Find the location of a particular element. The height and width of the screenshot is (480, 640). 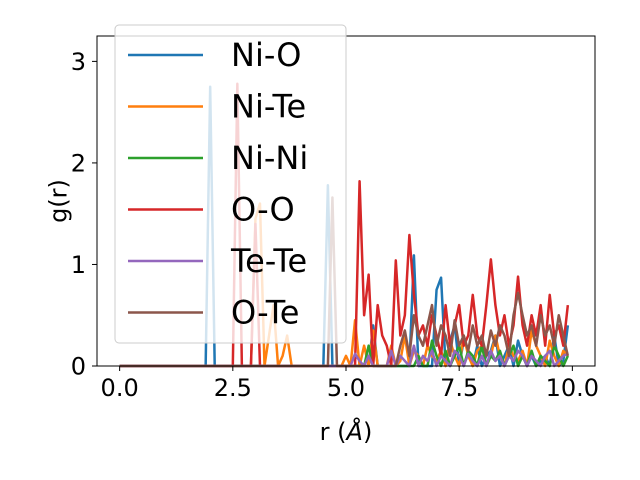

legend-item-ni-te: Ni-Te is located at coordinates (217, 107).